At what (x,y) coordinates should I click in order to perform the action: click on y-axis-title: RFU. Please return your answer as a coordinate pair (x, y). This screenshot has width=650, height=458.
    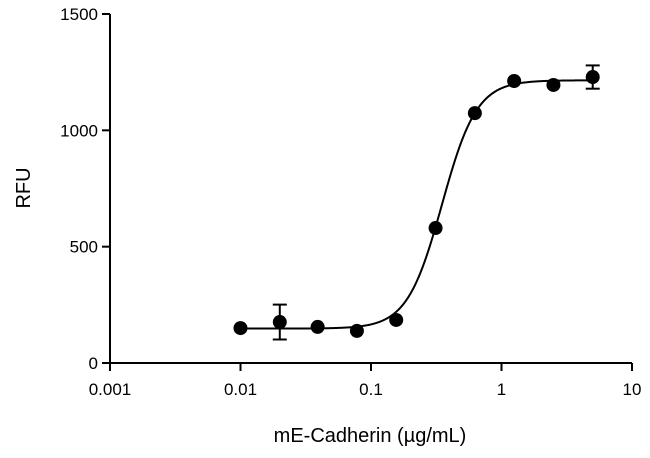
    Looking at the image, I should click on (24, 187).